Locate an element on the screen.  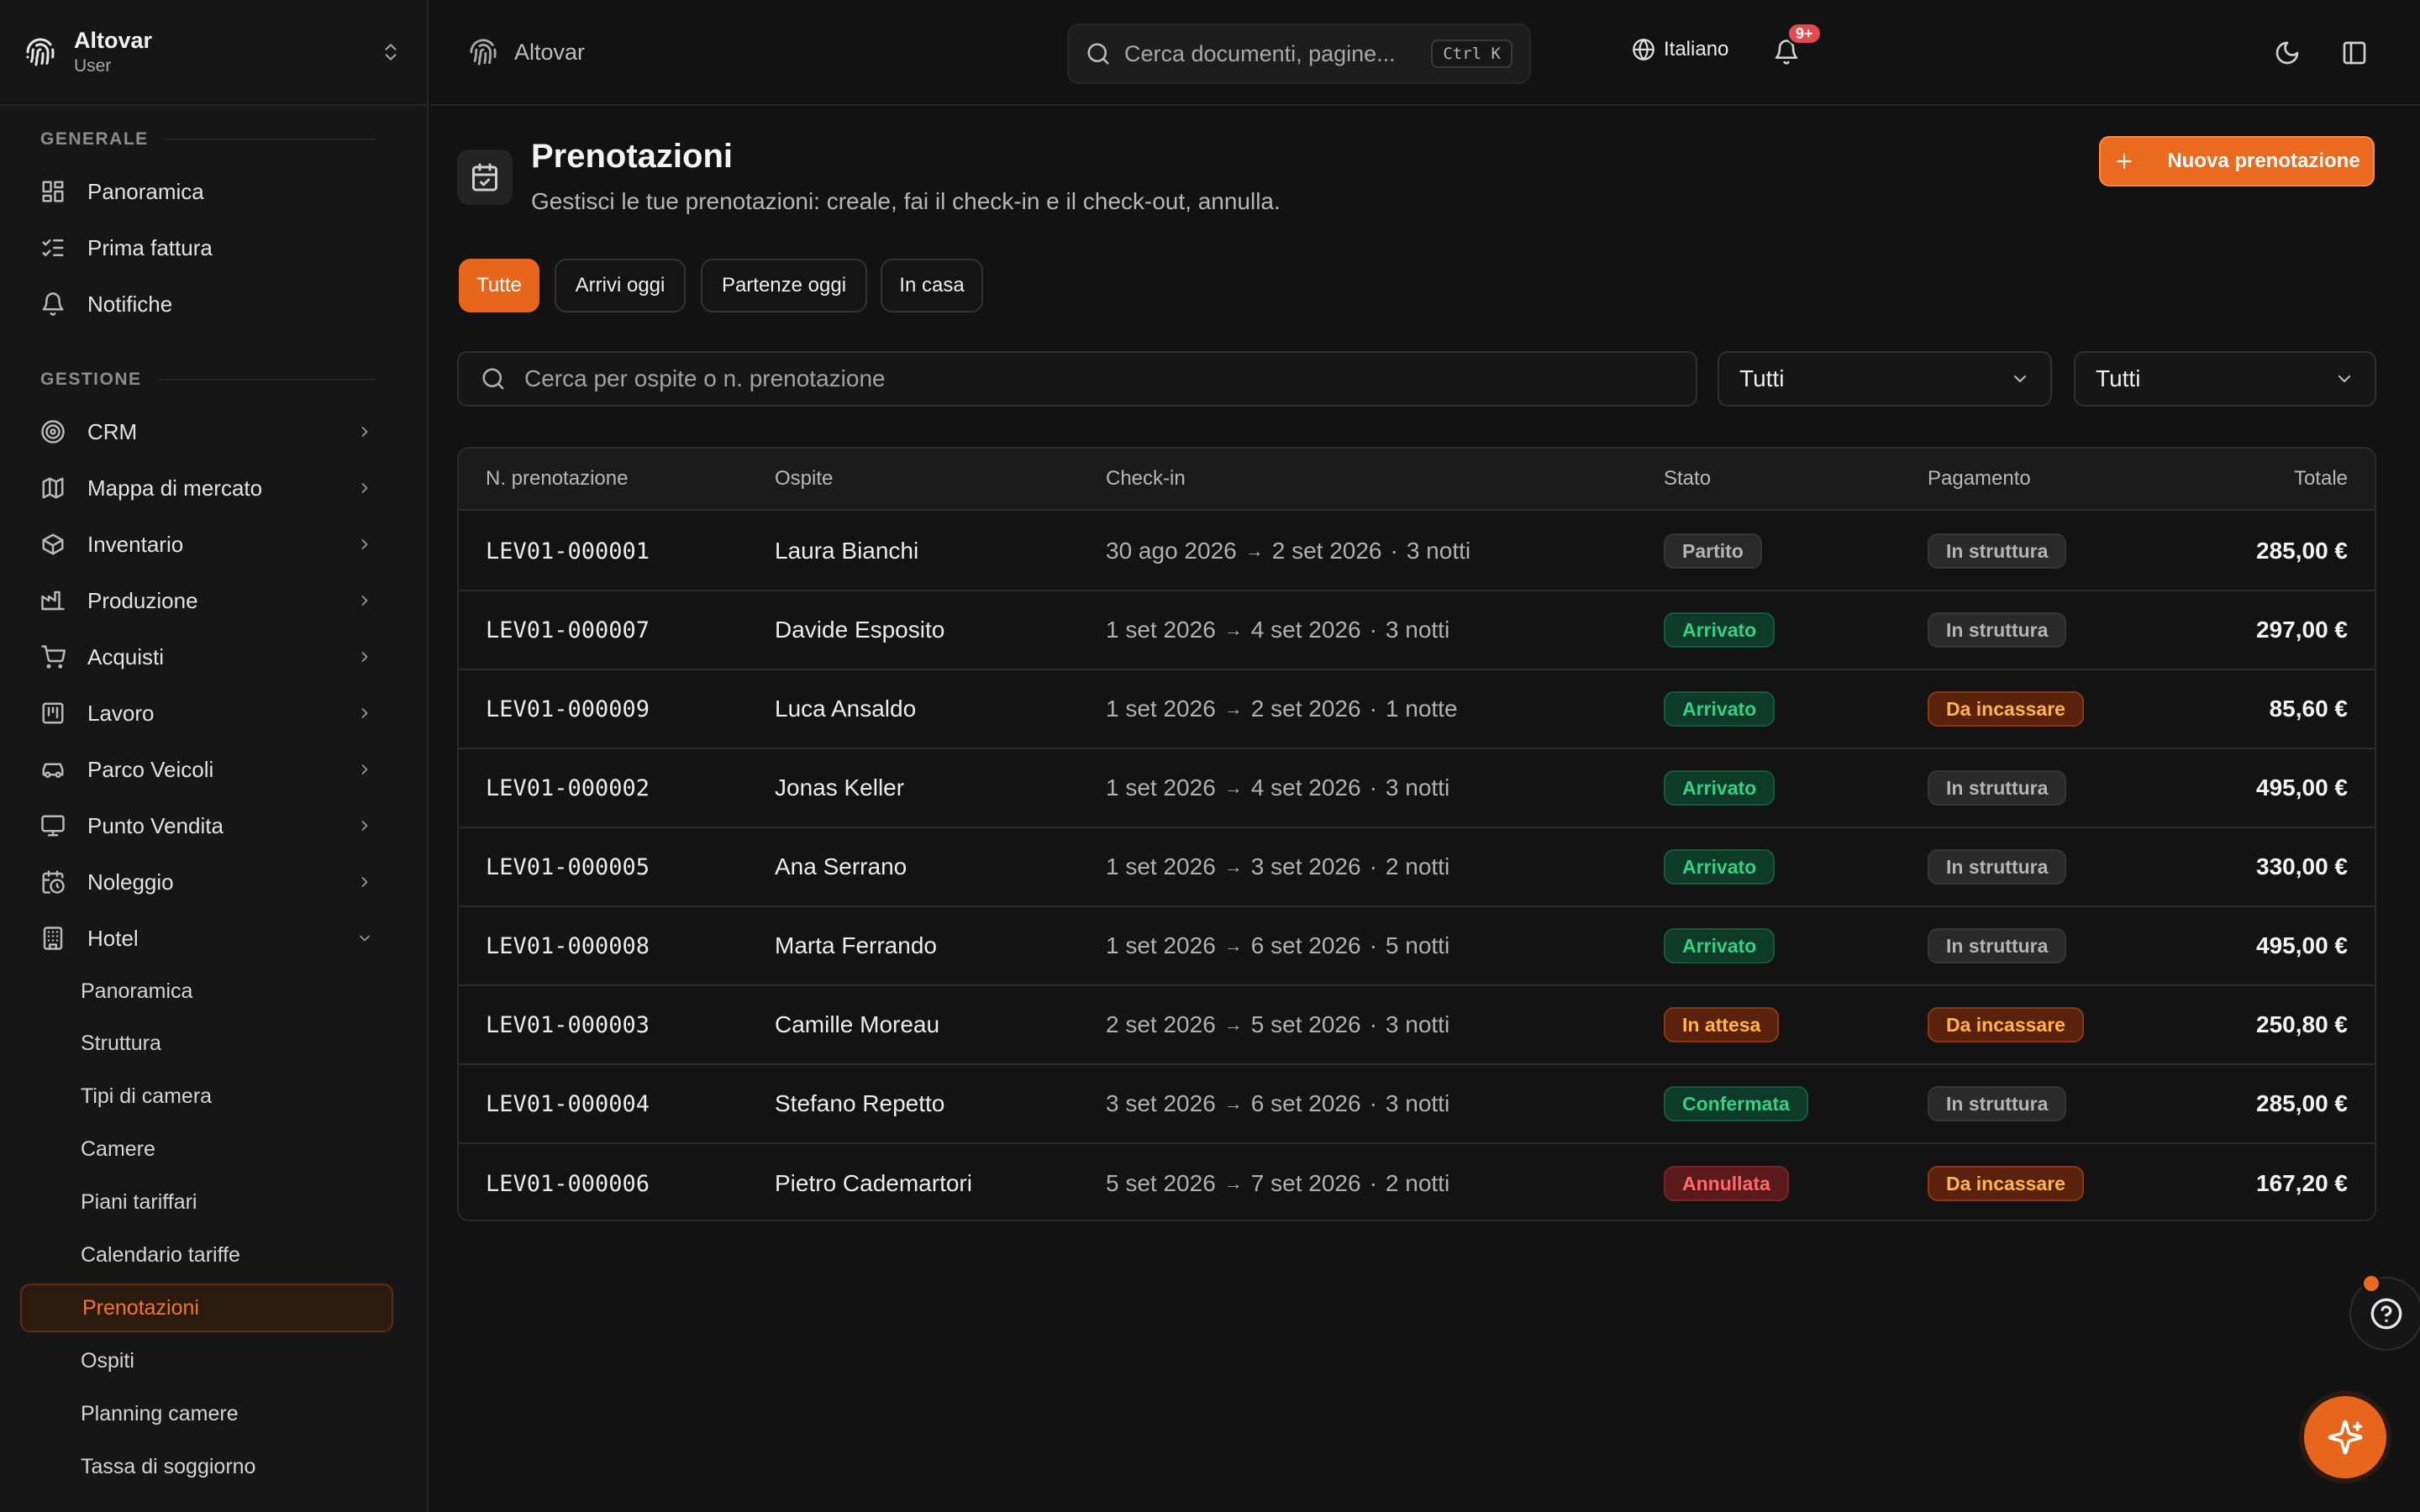
checkout-date: 3 set 2026 is located at coordinates (1305, 866).